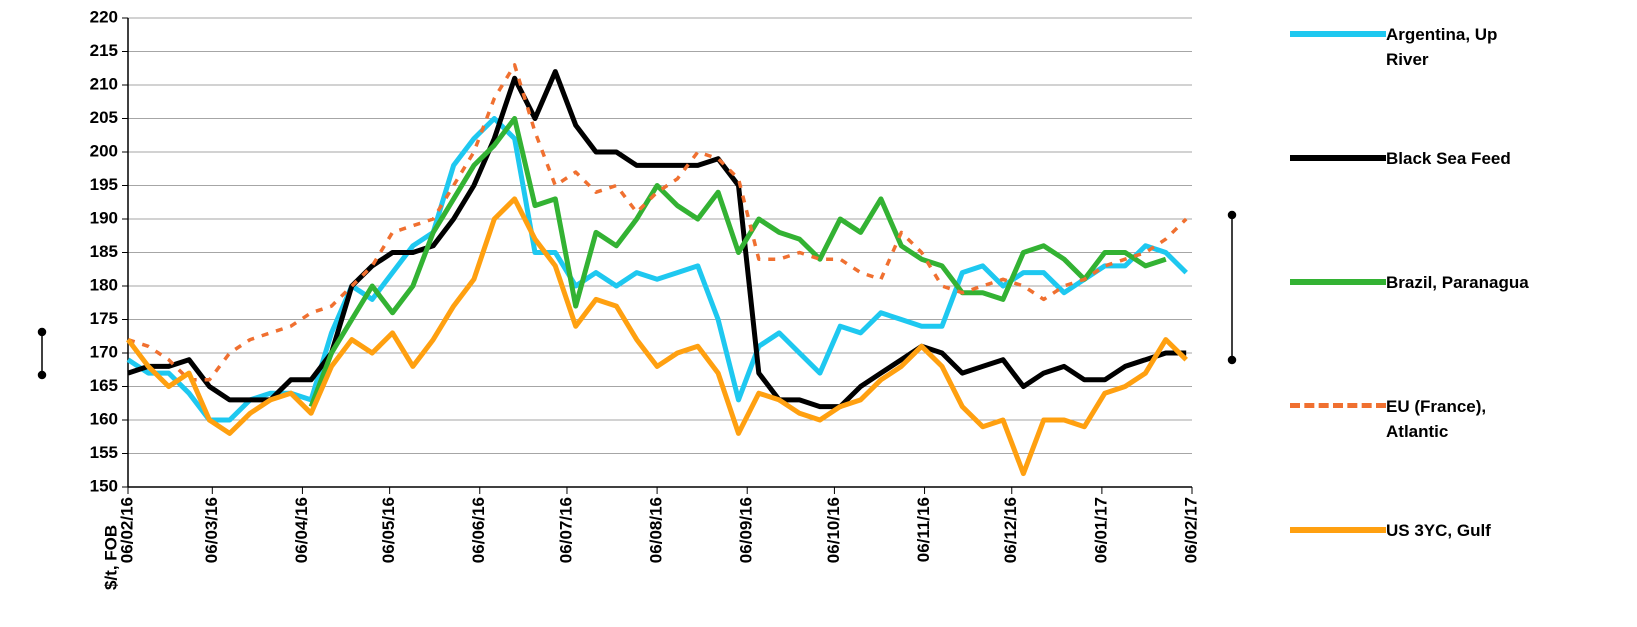 The width and height of the screenshot is (1637, 627). What do you see at coordinates (301, 530) in the screenshot?
I see `x-tick-label: 06/04/16` at bounding box center [301, 530].